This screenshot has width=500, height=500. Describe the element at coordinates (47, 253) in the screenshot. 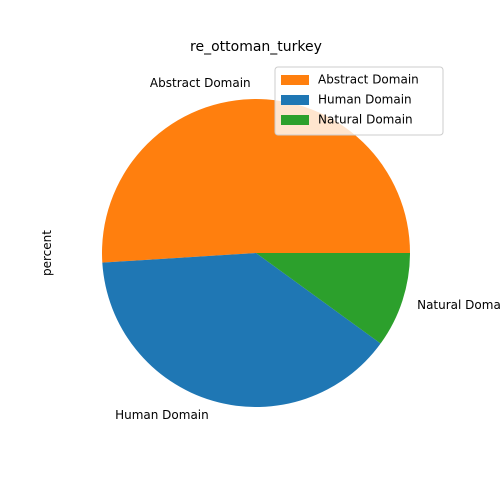

I see `y-axis-label: percent` at that location.